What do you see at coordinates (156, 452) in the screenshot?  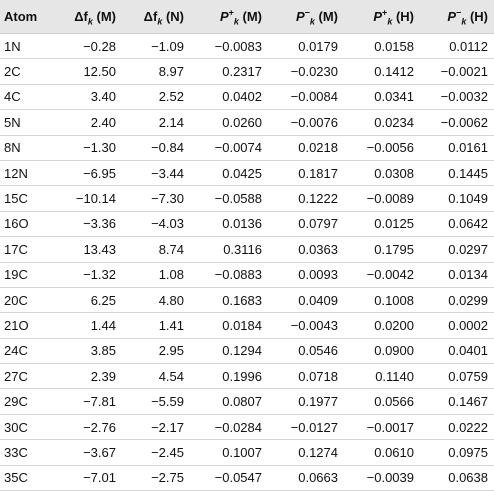 I see `value-cell: −2.45` at bounding box center [156, 452].